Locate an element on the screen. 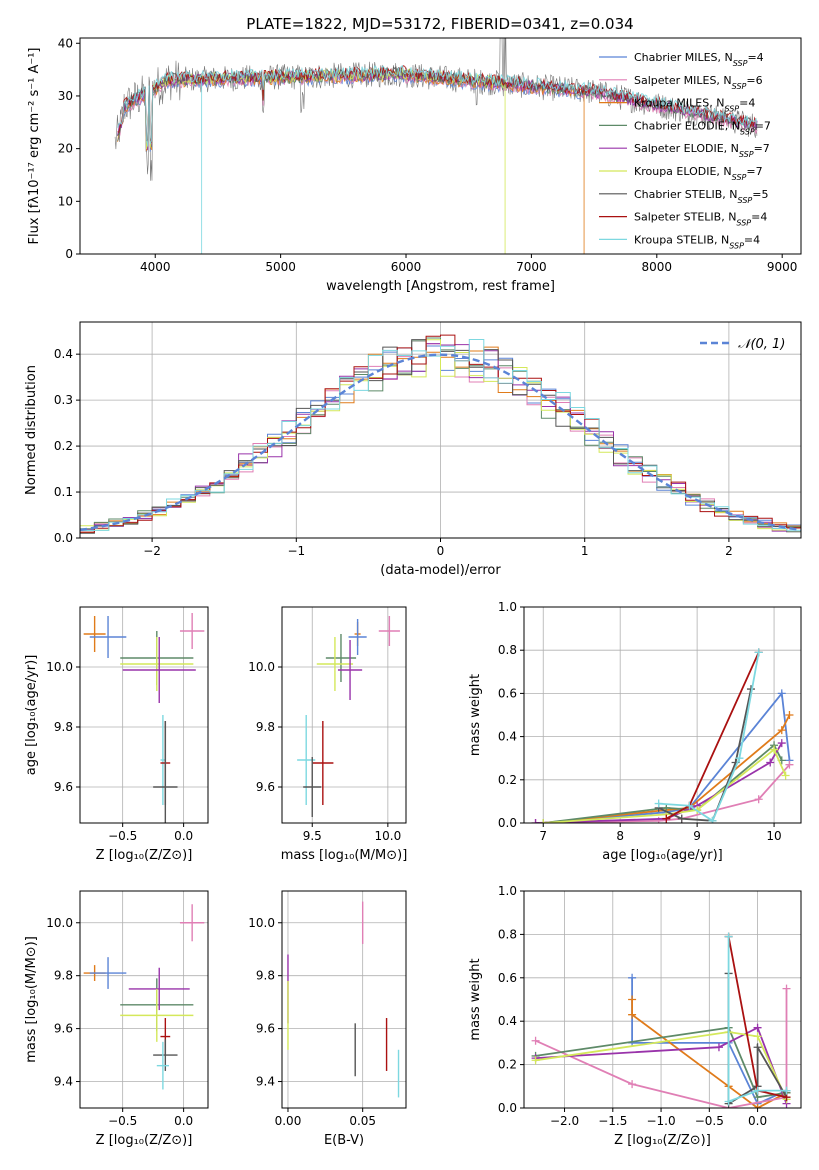 This screenshot has height=1170, width=819. mass-vs-Z-xlabel: Z [log₁₀(Z/Z⊙)] is located at coordinates (144, 1140).